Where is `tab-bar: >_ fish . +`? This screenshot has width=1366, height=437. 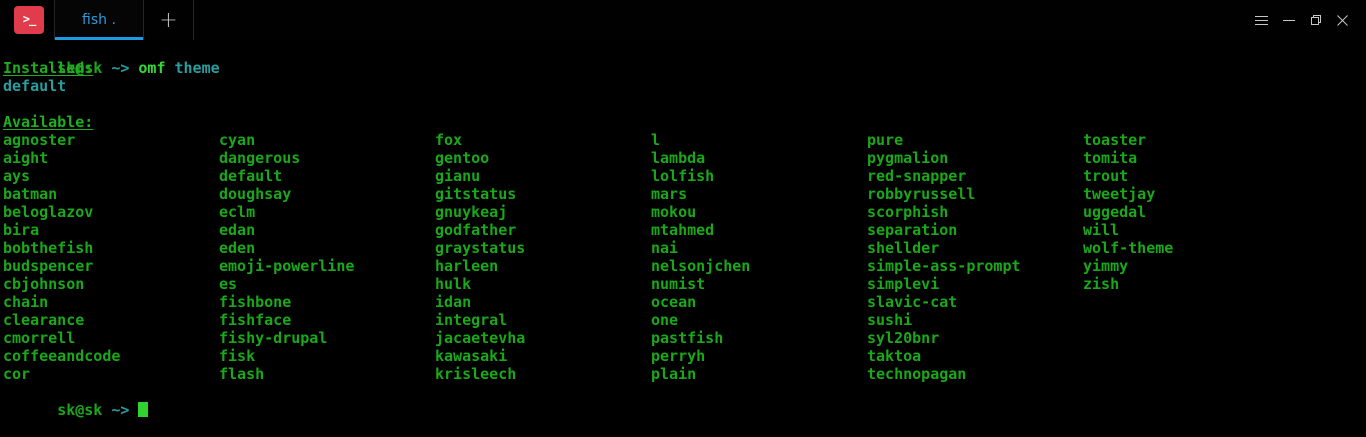
tab-bar: >_ fish . + is located at coordinates (683, 20).